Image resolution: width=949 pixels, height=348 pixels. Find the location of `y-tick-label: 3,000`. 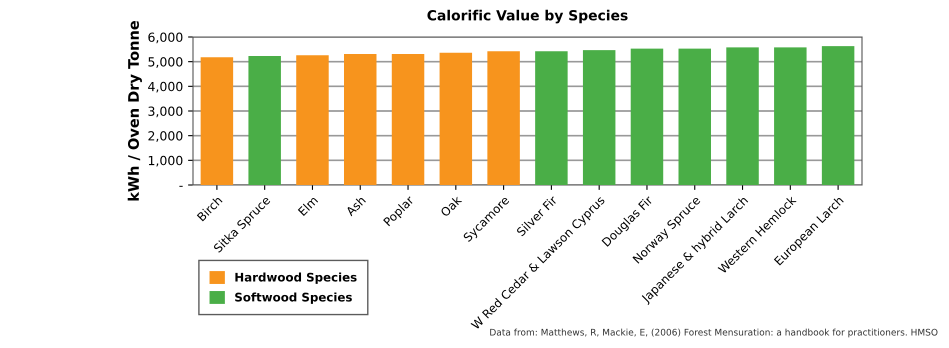

y-tick-label: 3,000 is located at coordinates (165, 112).